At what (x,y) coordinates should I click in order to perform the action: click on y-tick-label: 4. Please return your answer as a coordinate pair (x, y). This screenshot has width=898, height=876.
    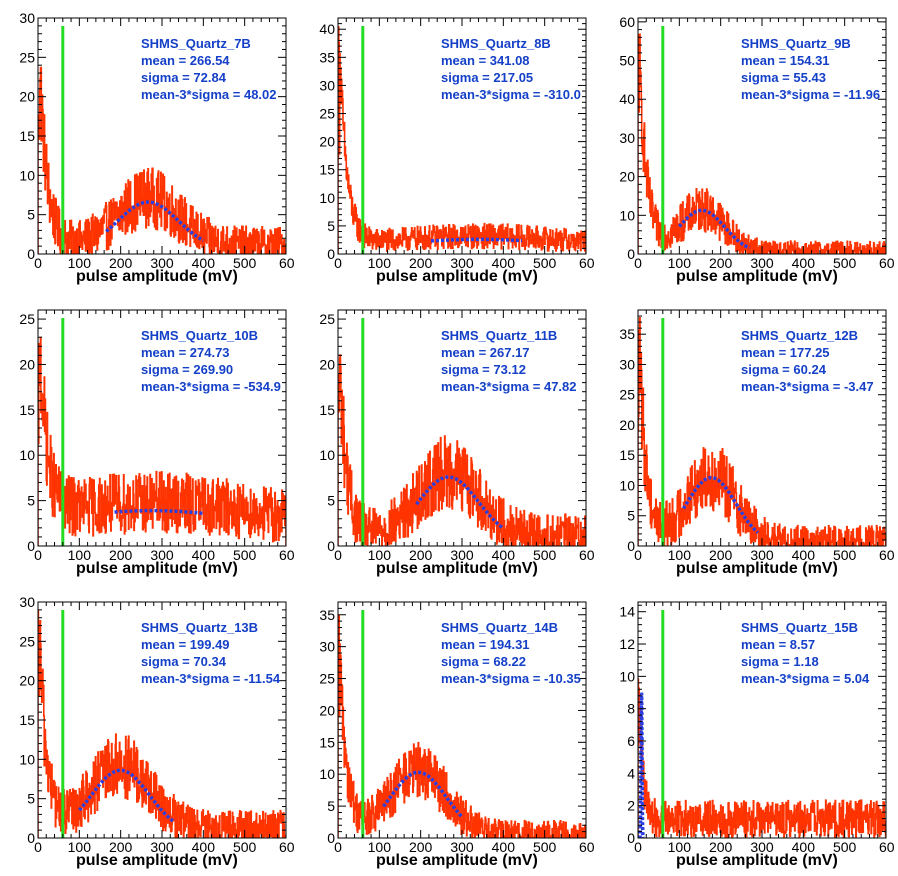
    Looking at the image, I should click on (631, 773).